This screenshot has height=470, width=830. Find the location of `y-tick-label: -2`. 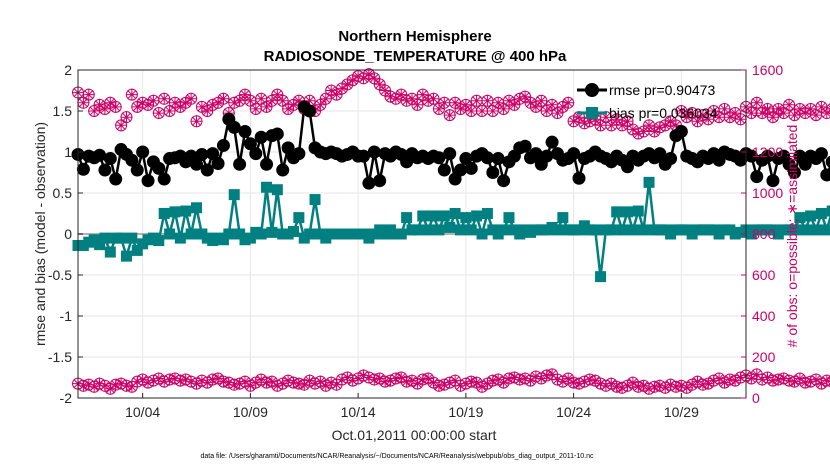

y-tick-label: -2 is located at coordinates (66, 398).